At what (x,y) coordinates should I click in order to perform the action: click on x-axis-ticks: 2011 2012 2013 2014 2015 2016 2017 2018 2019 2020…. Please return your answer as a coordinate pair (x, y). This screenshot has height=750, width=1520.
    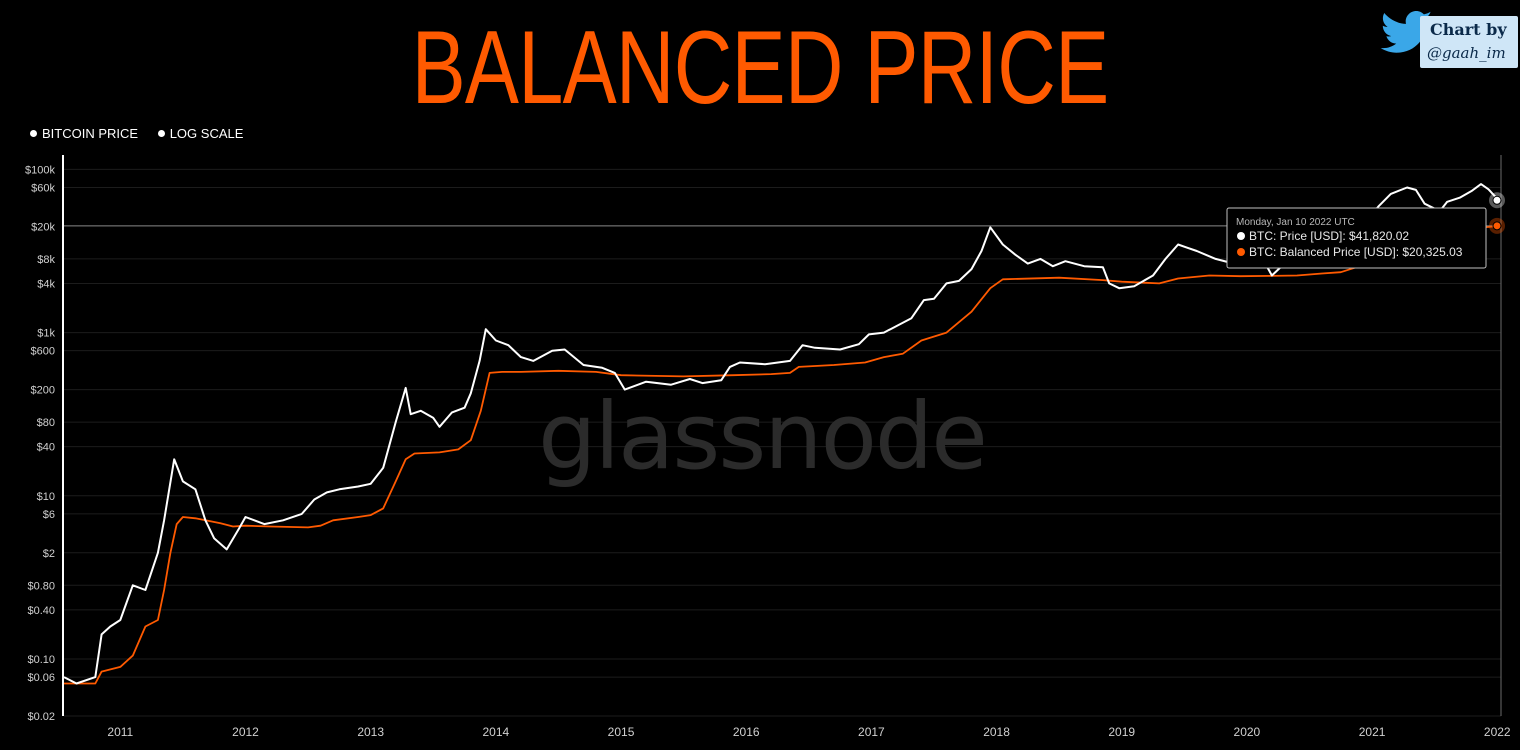
    Looking at the image, I should click on (808, 732).